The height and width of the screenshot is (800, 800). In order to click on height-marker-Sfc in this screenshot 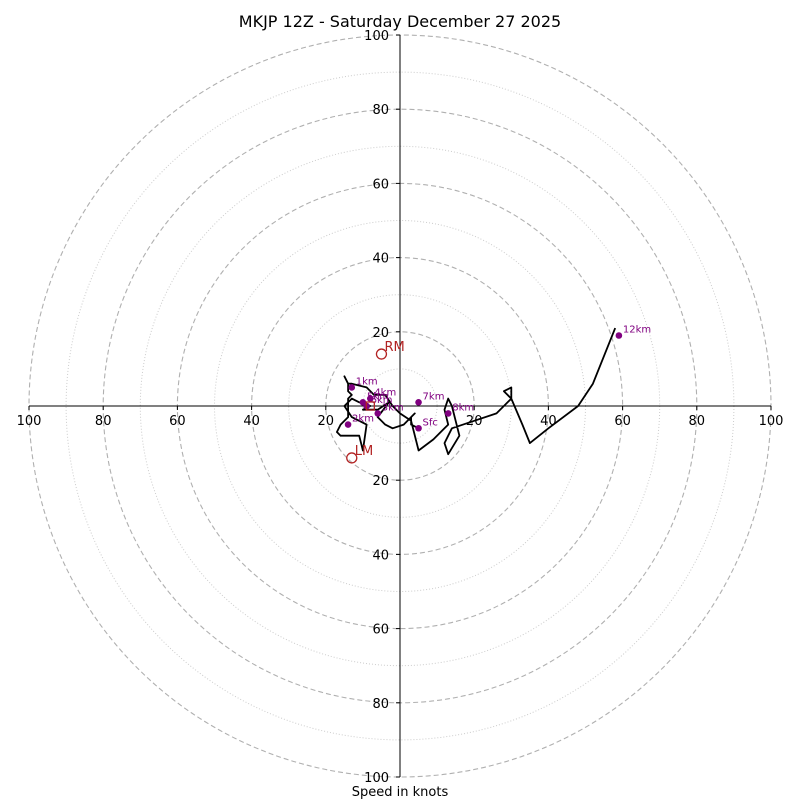, I will do `click(418, 428)`.